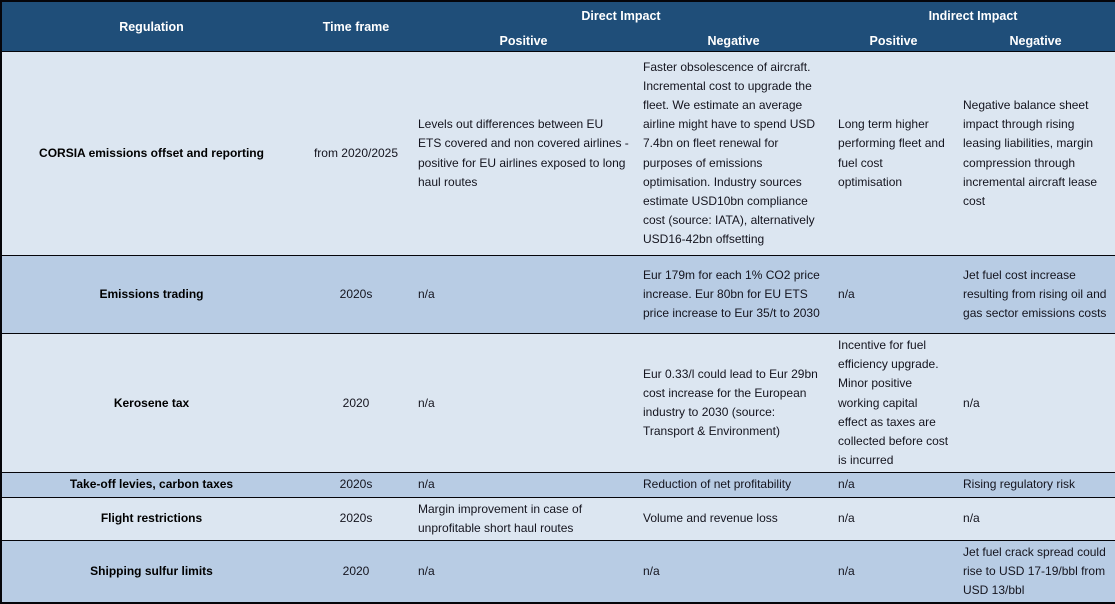 This screenshot has width=1115, height=604. I want to click on header-row-subcolumns: Positive Negative Positive Negative, so click(558, 41).